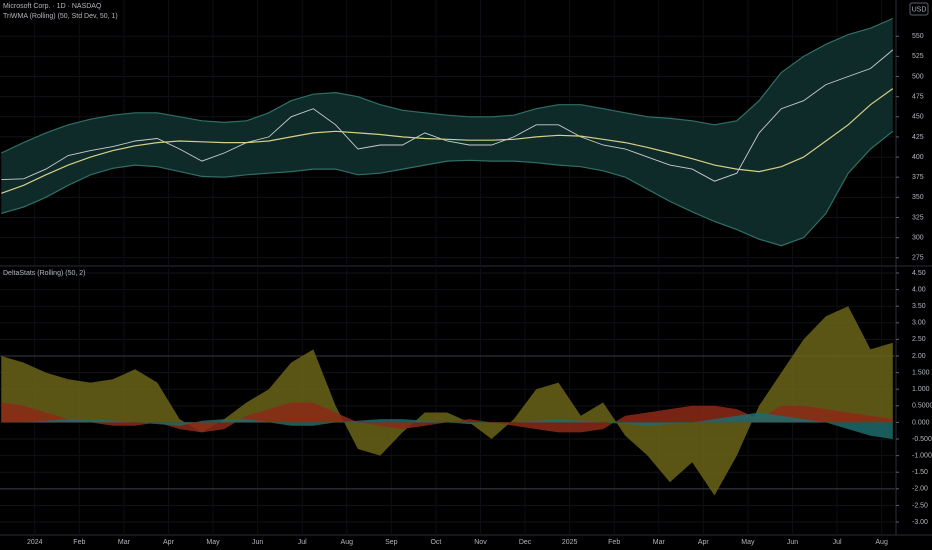 This screenshot has width=932, height=550. What do you see at coordinates (922, 406) in the screenshot?
I see `y-tick-label: 0.5000` at bounding box center [922, 406].